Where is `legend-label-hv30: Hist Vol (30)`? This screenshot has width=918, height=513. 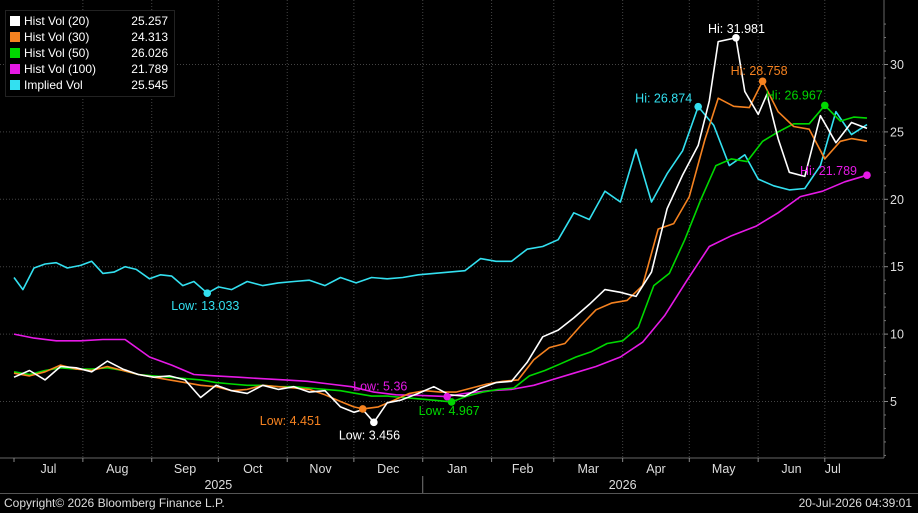 legend-label-hv30: Hist Vol (30) is located at coordinates (57, 37).